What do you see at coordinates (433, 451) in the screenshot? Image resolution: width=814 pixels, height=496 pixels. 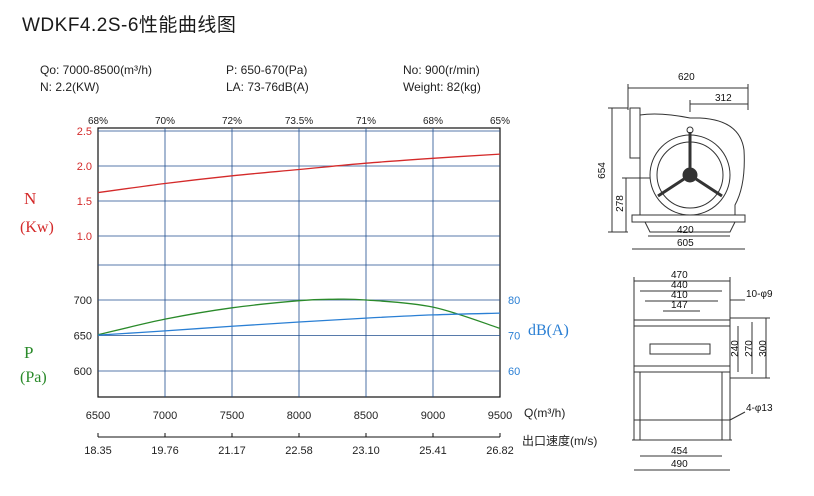 I see `velocity-tick-label: 25.41` at bounding box center [433, 451].